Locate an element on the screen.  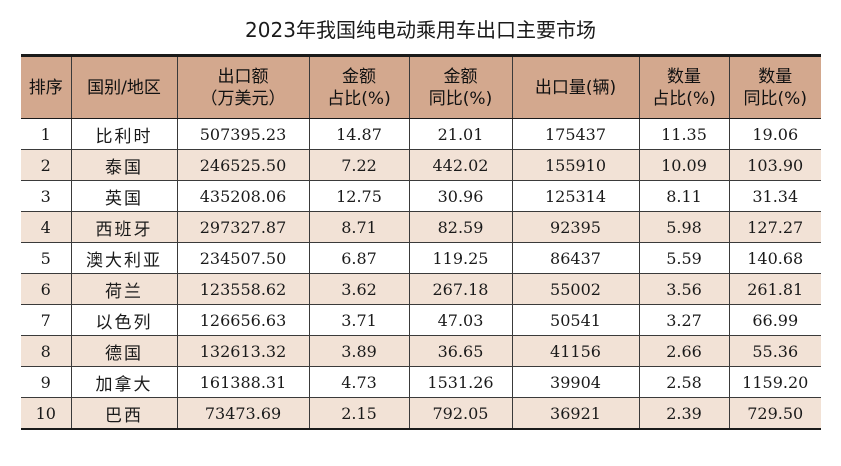
header-value-yoy: 金额 同比(%) is located at coordinates (460, 86).